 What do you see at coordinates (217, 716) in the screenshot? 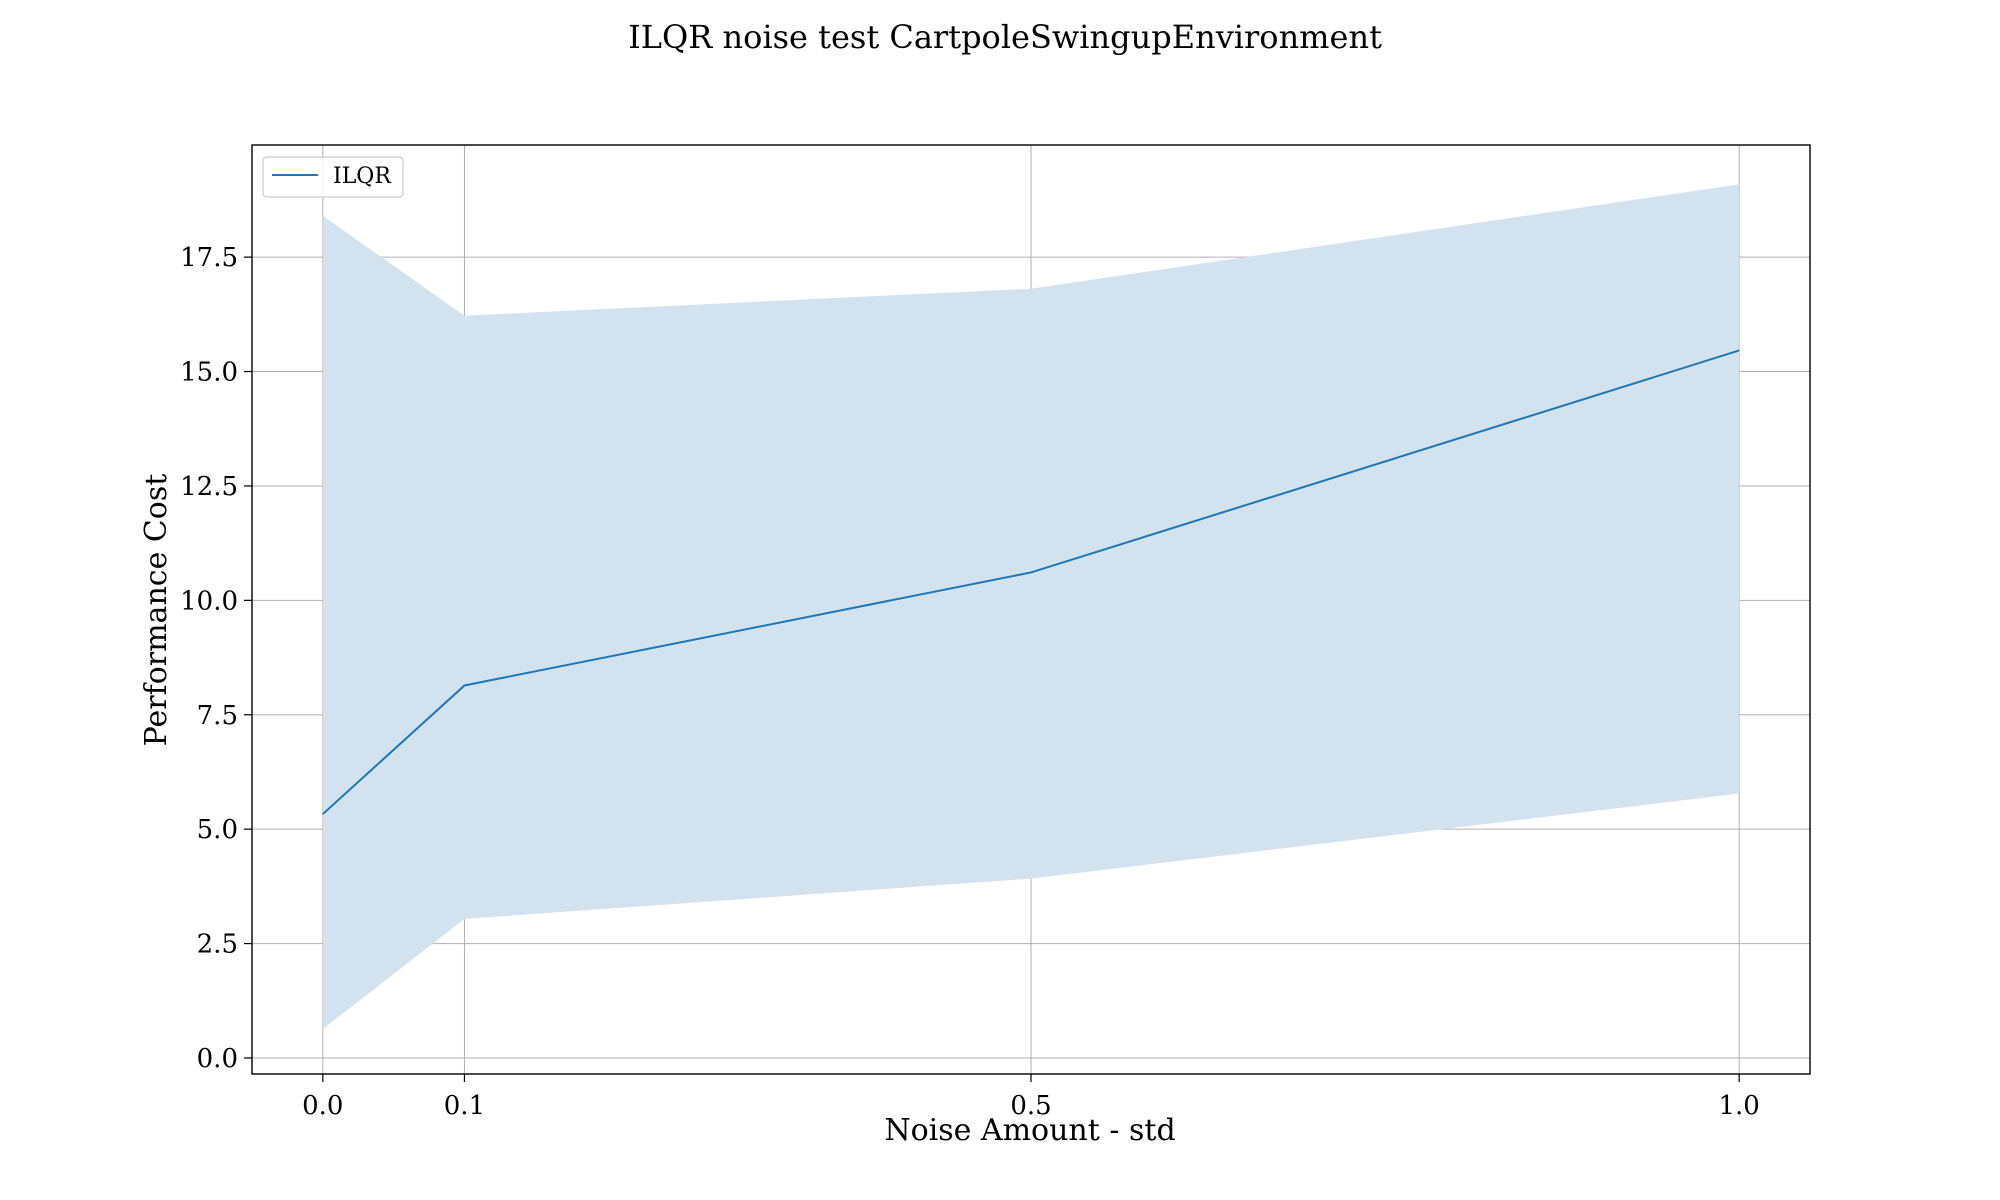
I see `y-tick-label: 7.5` at bounding box center [217, 716].